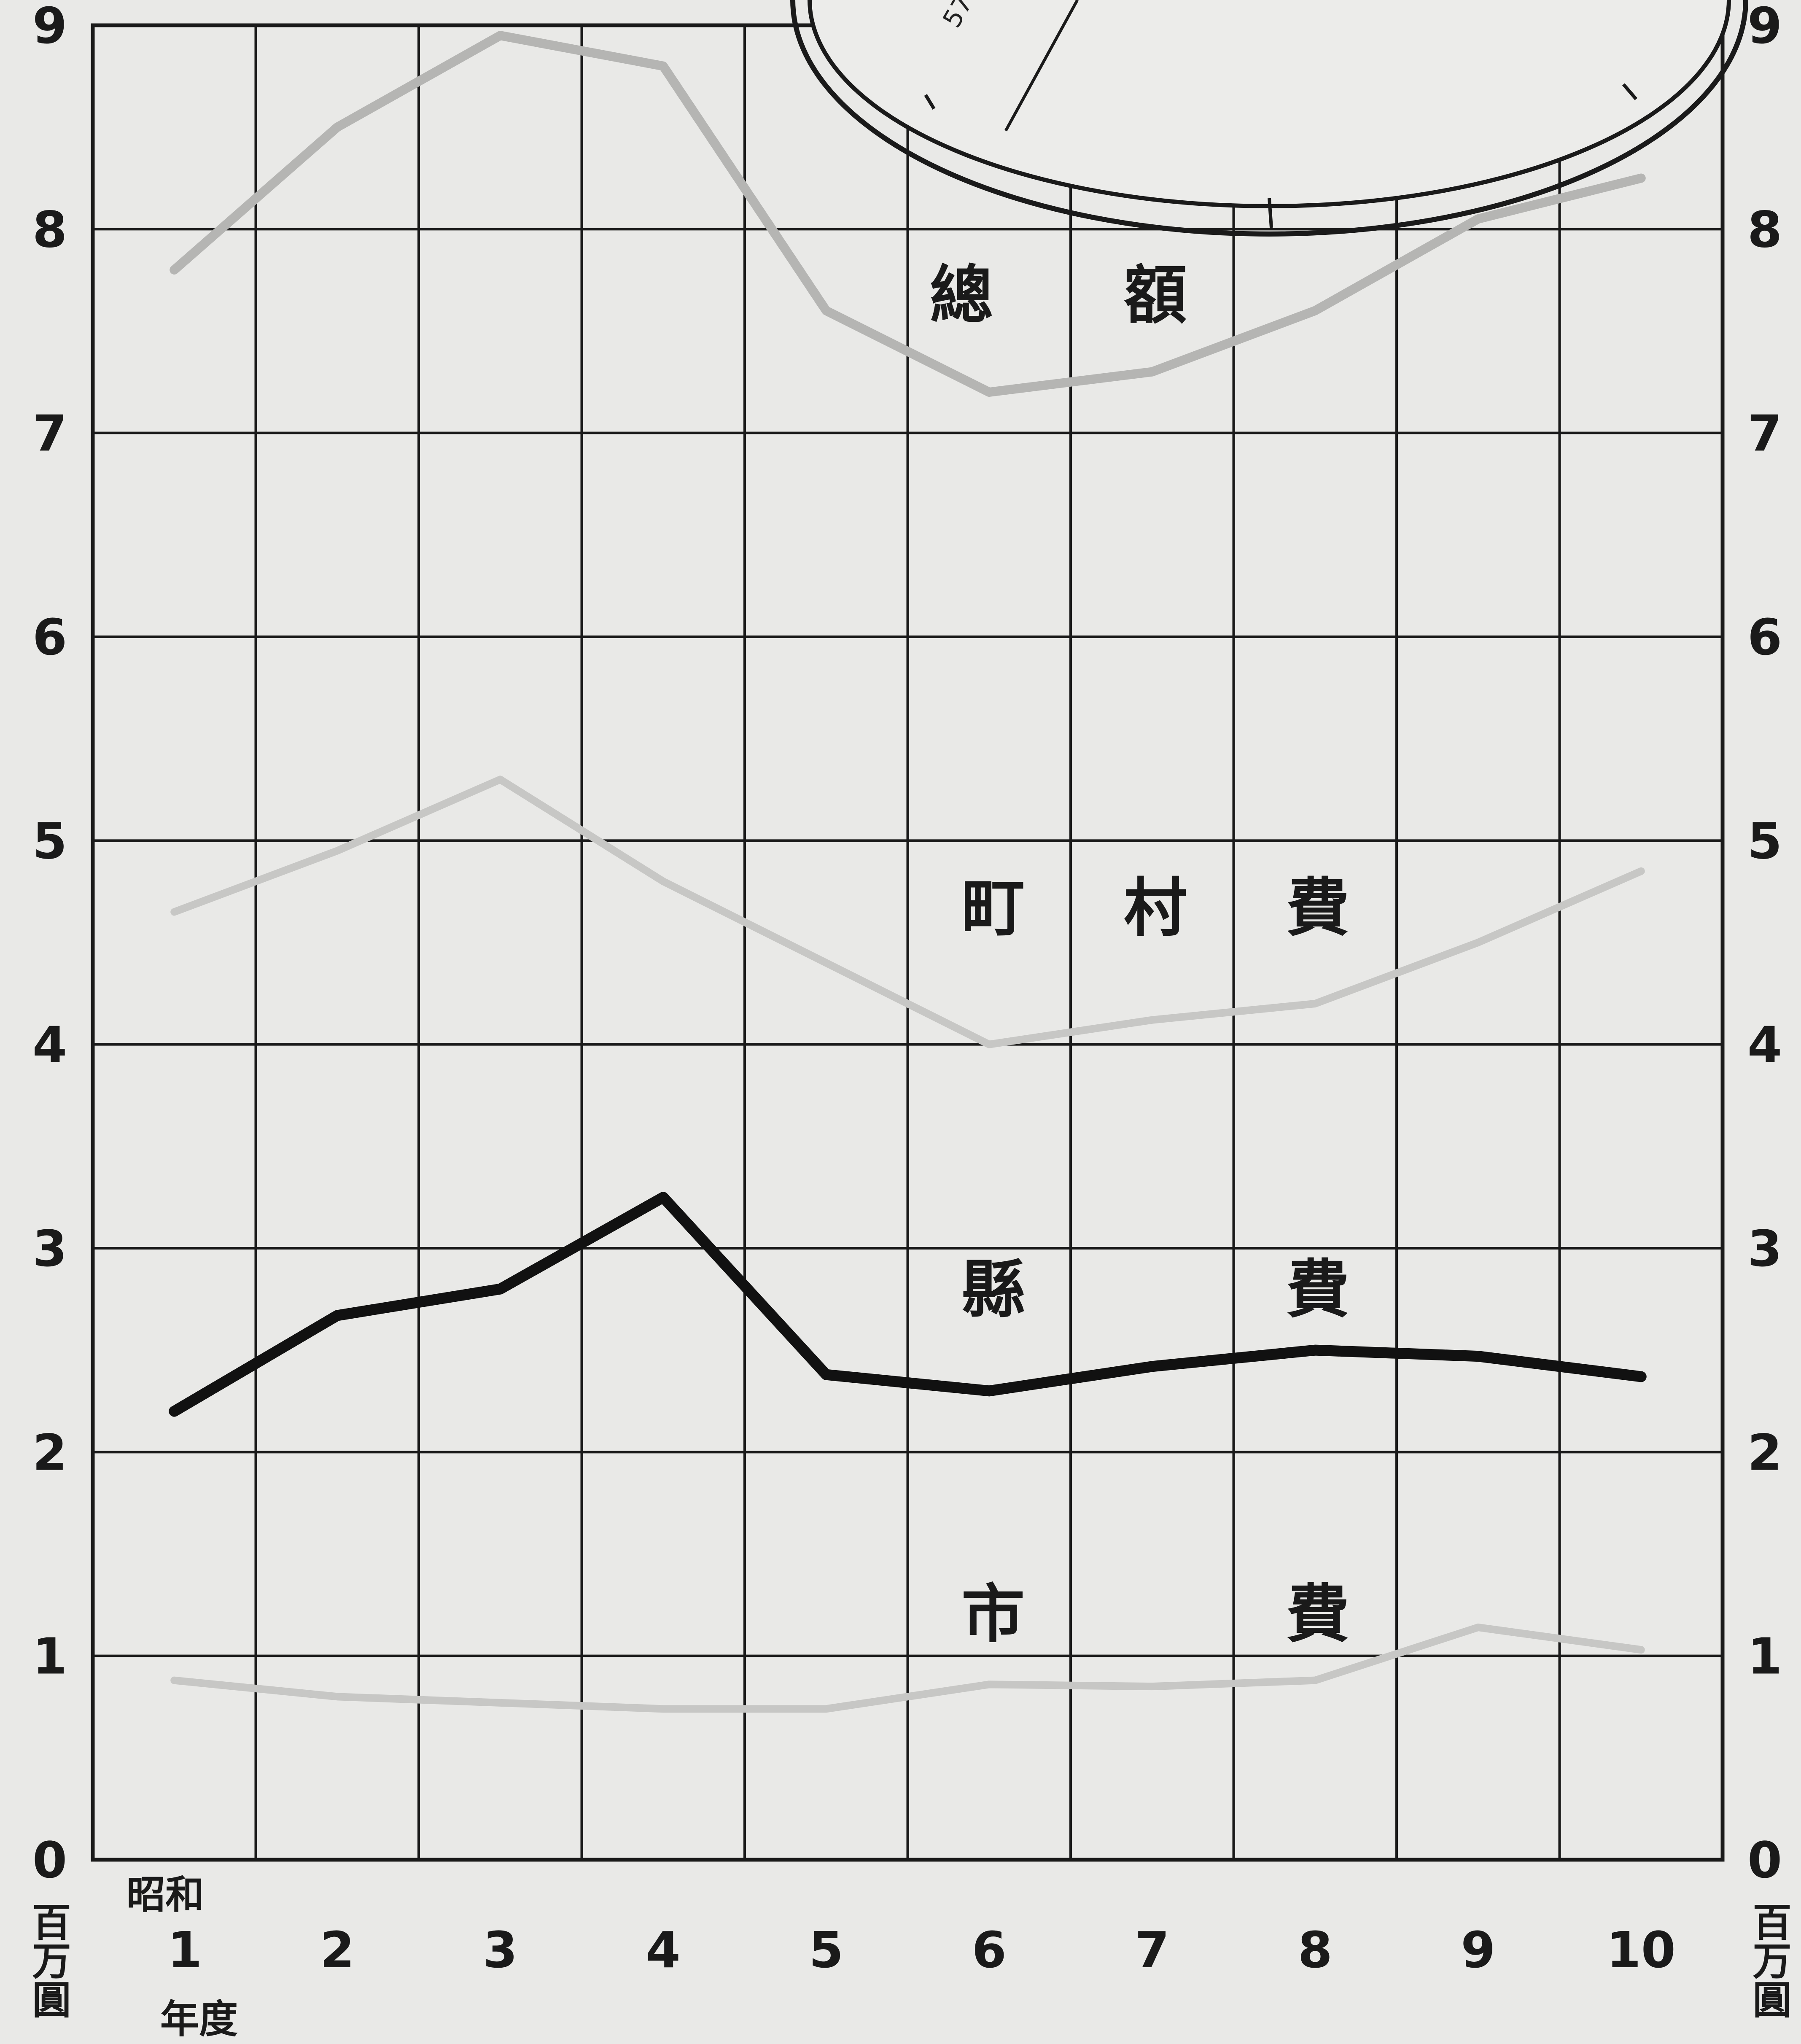 This screenshot has width=1801, height=2044. Describe the element at coordinates (993, 908) in the screenshot. I see `label-town-char-1: 町` at that location.